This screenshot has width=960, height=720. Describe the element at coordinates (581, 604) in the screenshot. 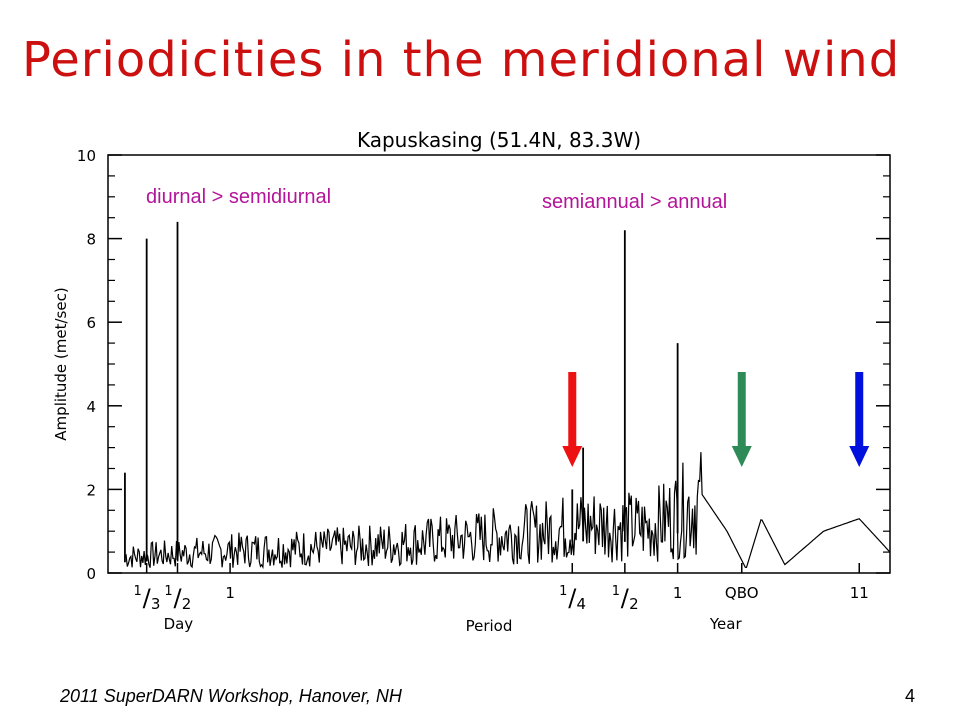

I see `x-tick-denominator: 4` at that location.